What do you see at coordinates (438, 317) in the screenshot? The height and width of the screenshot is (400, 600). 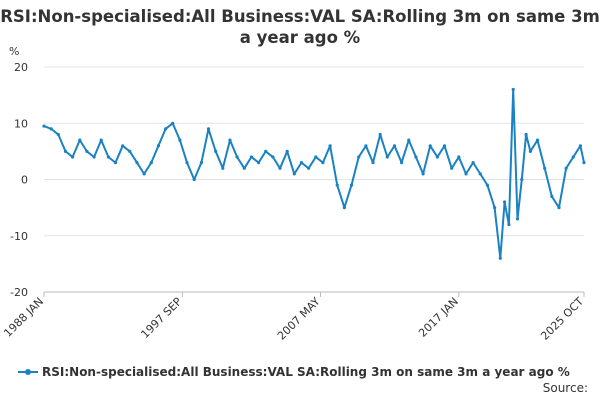 I see `x-tick-label: 2017 JAN` at bounding box center [438, 317].